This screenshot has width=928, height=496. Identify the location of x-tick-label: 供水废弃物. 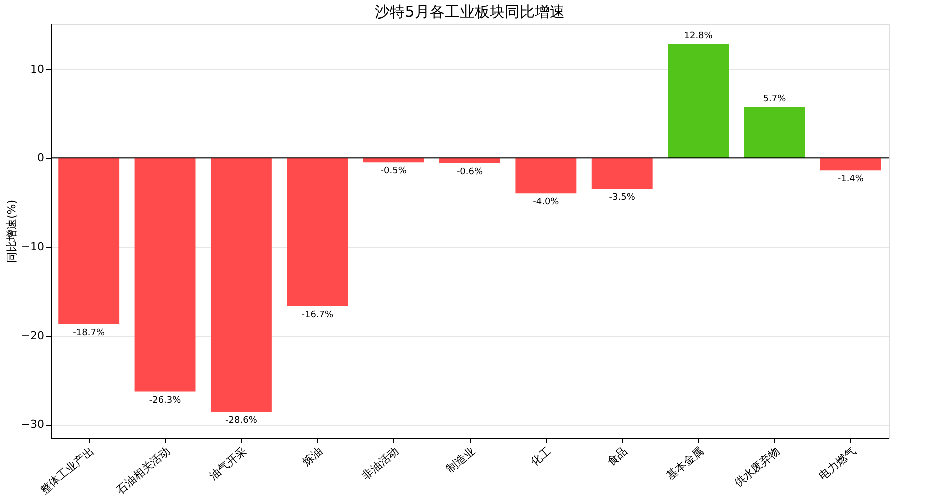
(757, 467).